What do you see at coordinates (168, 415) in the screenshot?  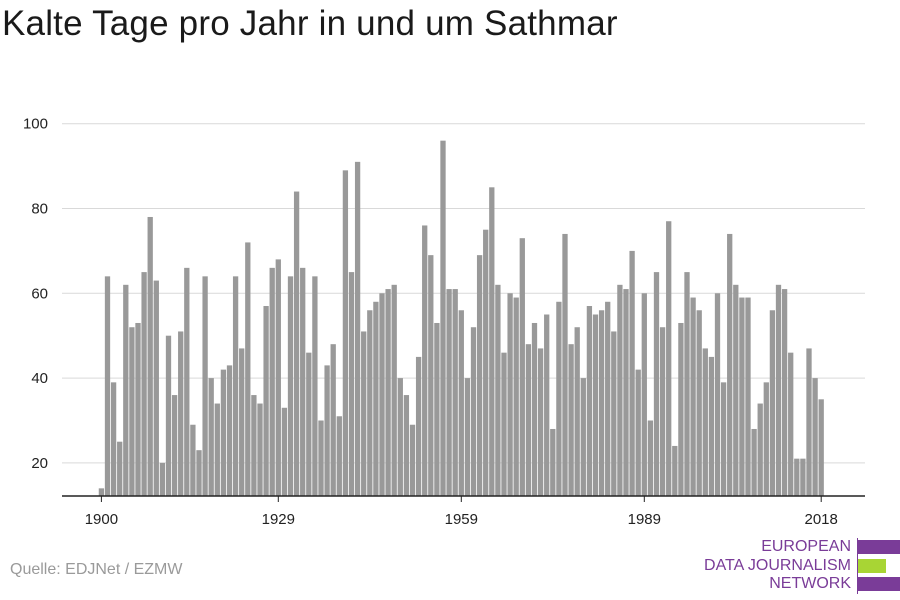 I see `bar-1911` at bounding box center [168, 415].